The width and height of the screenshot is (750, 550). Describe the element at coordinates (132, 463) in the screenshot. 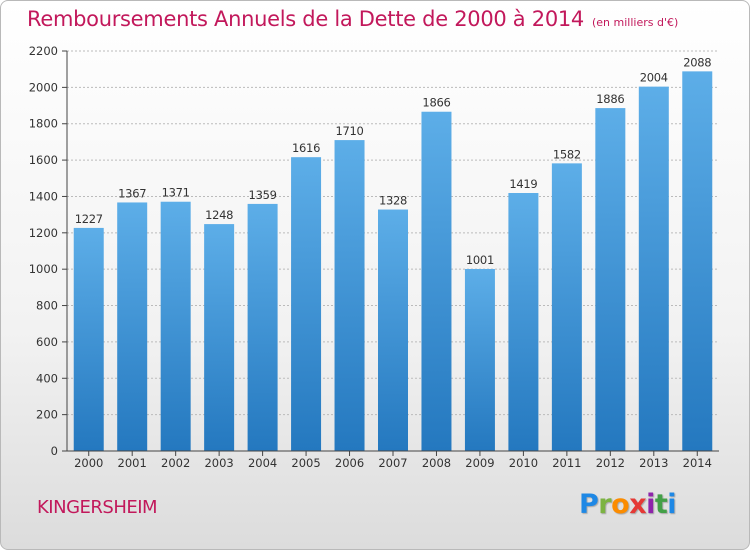

I see `x-tick-label: 2001` at that location.